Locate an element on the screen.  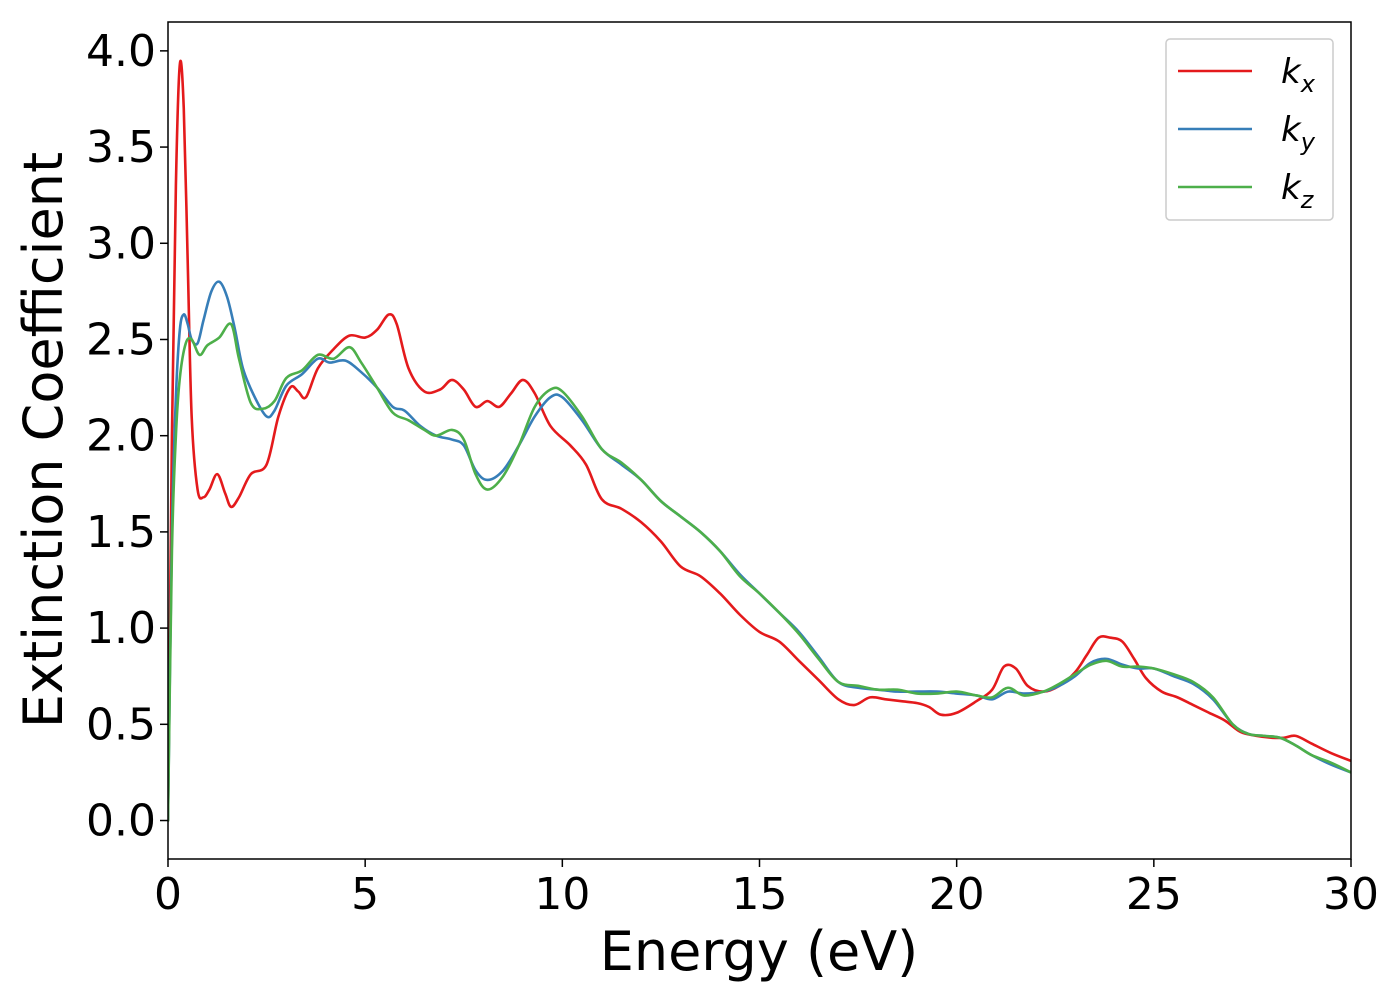
y-axis-ticks: 0.0 0.5 1.0 1.5 2.0 2.5 3.0 3.5 4.0 is located at coordinates (127, 436).